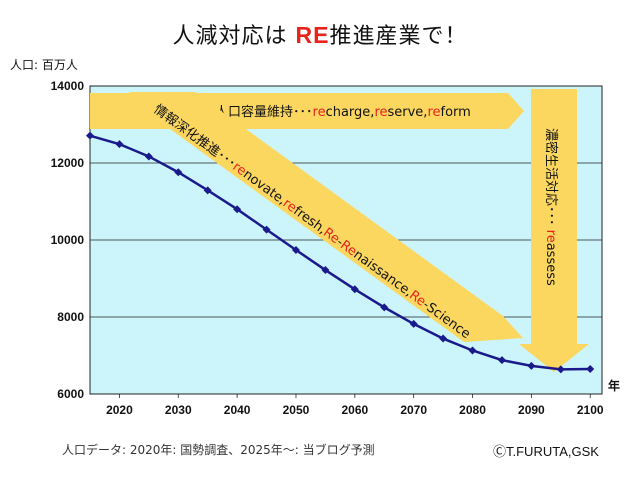  Describe the element at coordinates (218, 450) in the screenshot. I see `footnote: 人口データ: 2020年: 国勢調査、2025年〜: 当ブログ予測` at that location.